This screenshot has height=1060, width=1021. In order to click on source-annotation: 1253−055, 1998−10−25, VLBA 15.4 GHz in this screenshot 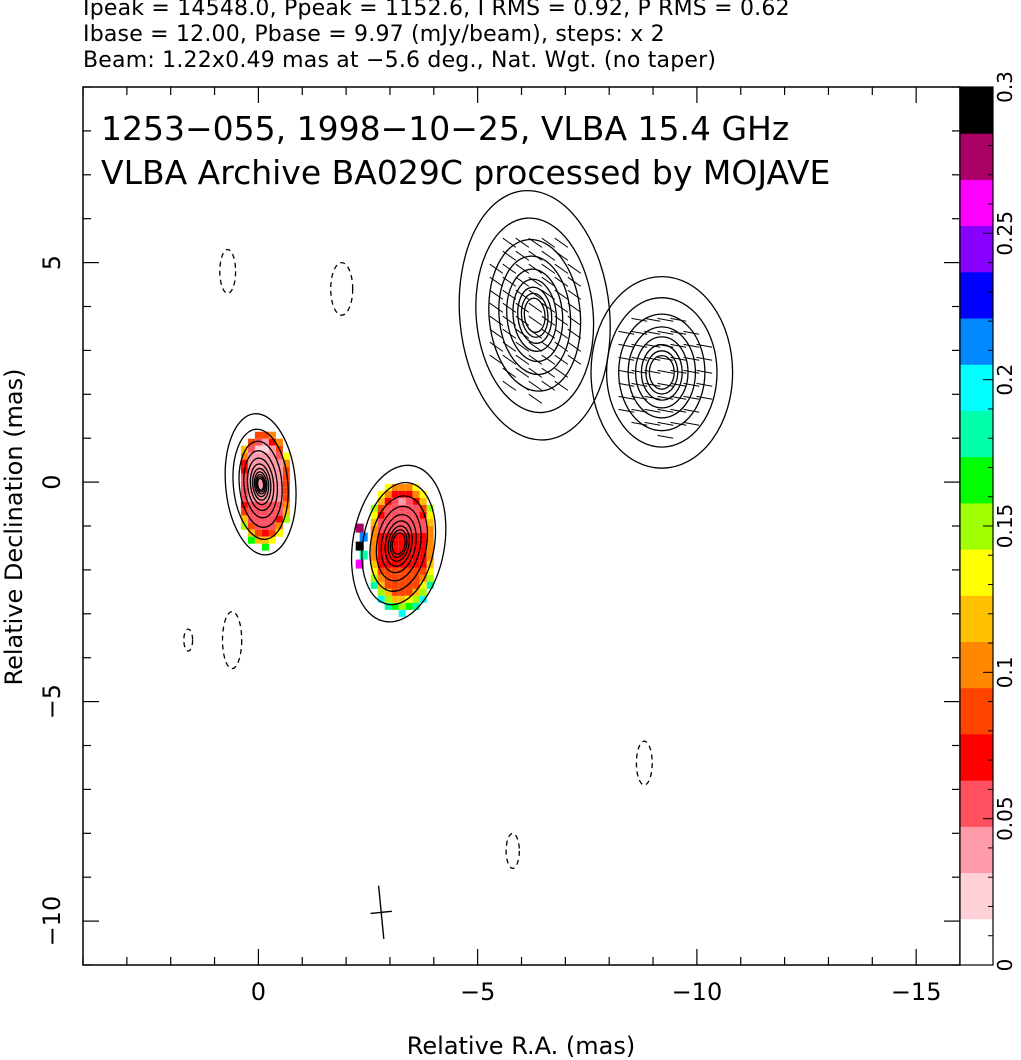, I will do `click(445, 128)`.